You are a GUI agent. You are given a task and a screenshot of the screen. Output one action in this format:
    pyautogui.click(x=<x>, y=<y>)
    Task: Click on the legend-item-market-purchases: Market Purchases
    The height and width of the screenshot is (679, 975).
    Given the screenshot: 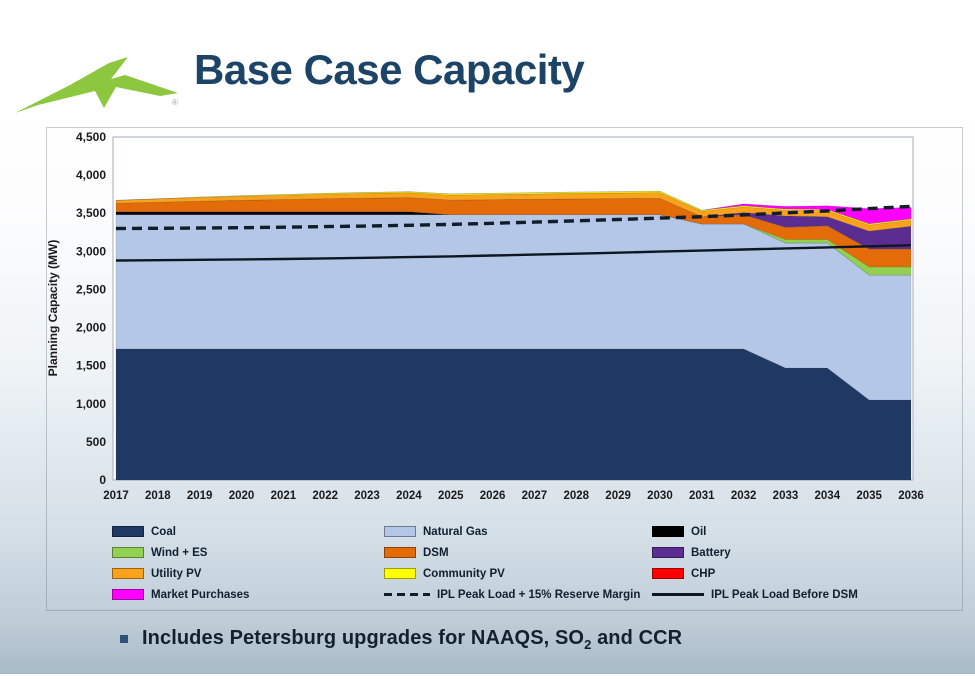 What is the action you would take?
    pyautogui.click(x=248, y=595)
    